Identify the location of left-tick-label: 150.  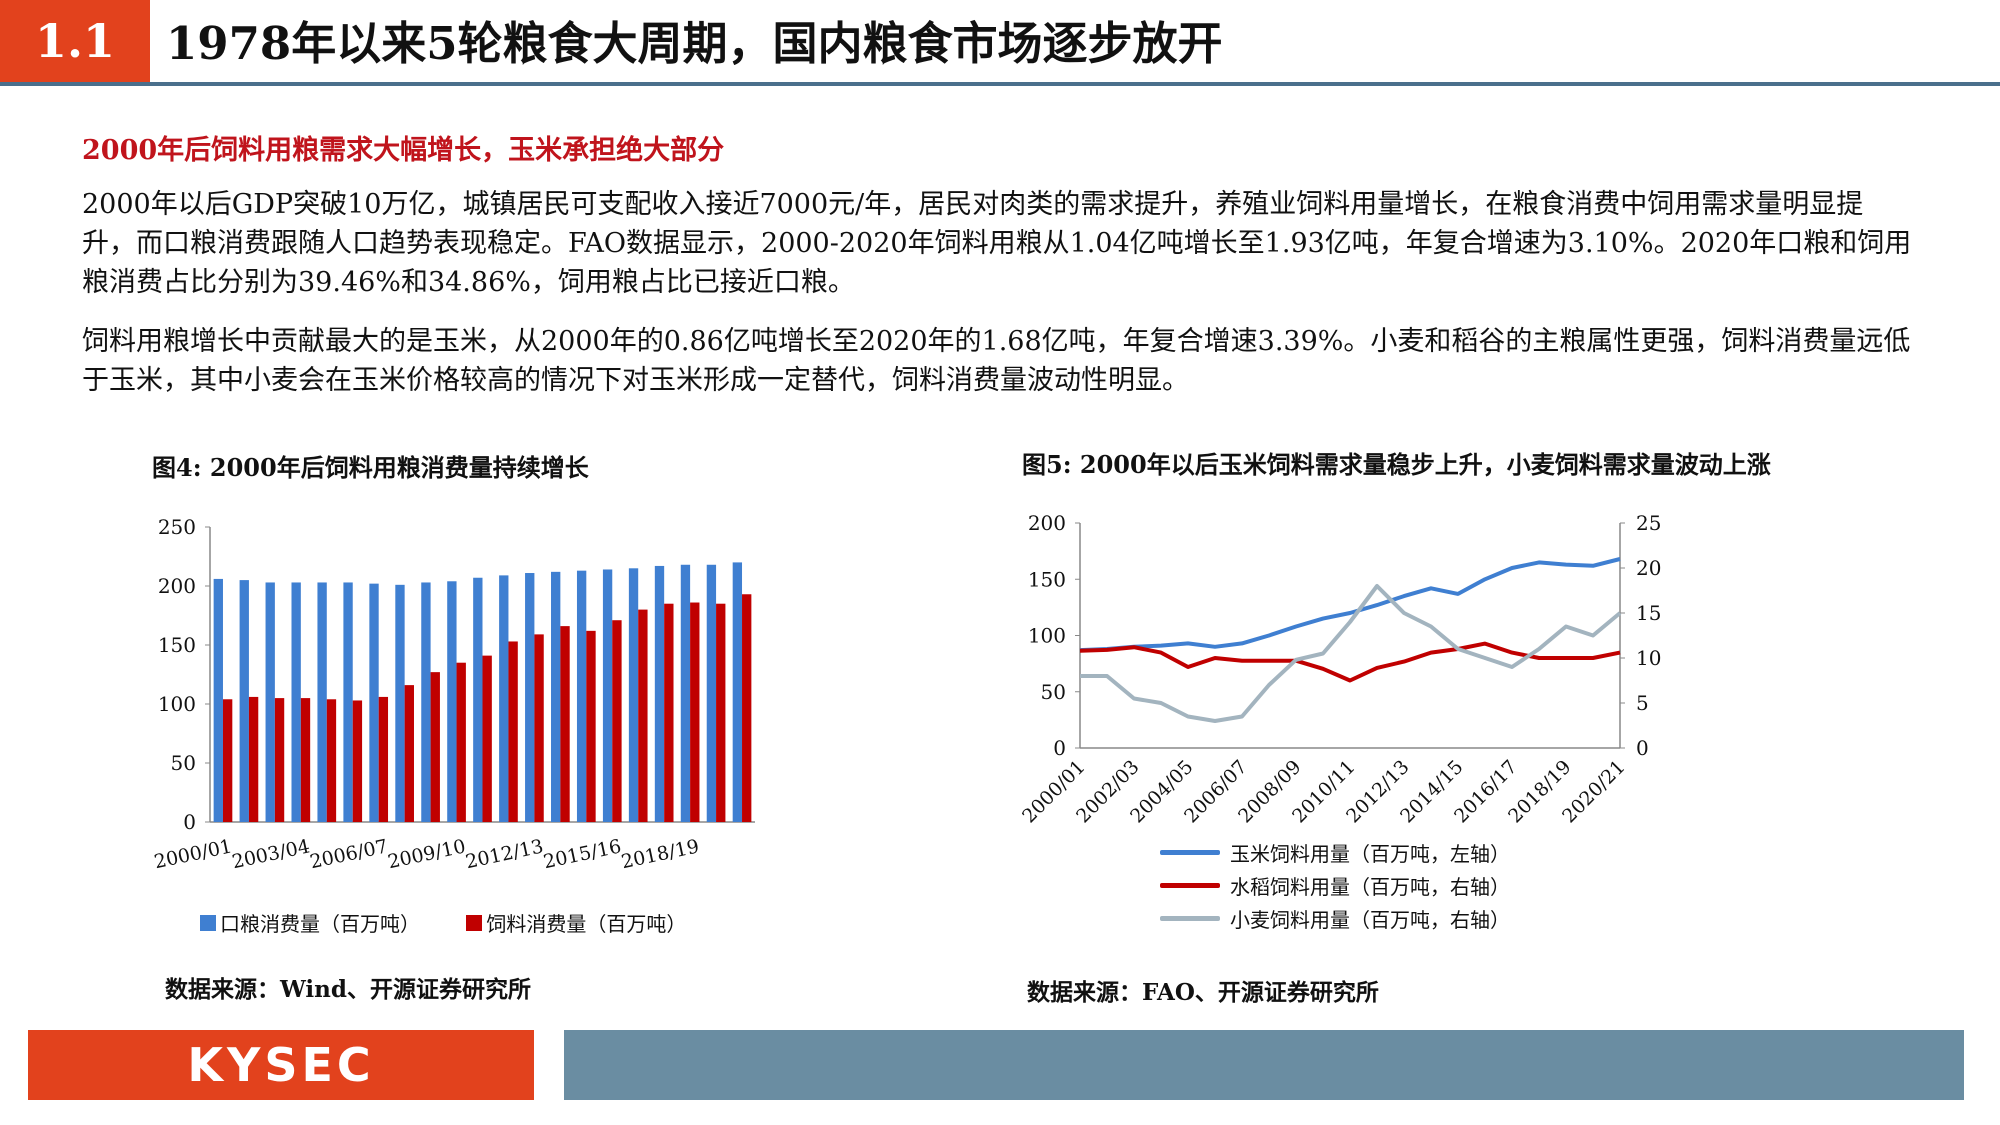
(1047, 579).